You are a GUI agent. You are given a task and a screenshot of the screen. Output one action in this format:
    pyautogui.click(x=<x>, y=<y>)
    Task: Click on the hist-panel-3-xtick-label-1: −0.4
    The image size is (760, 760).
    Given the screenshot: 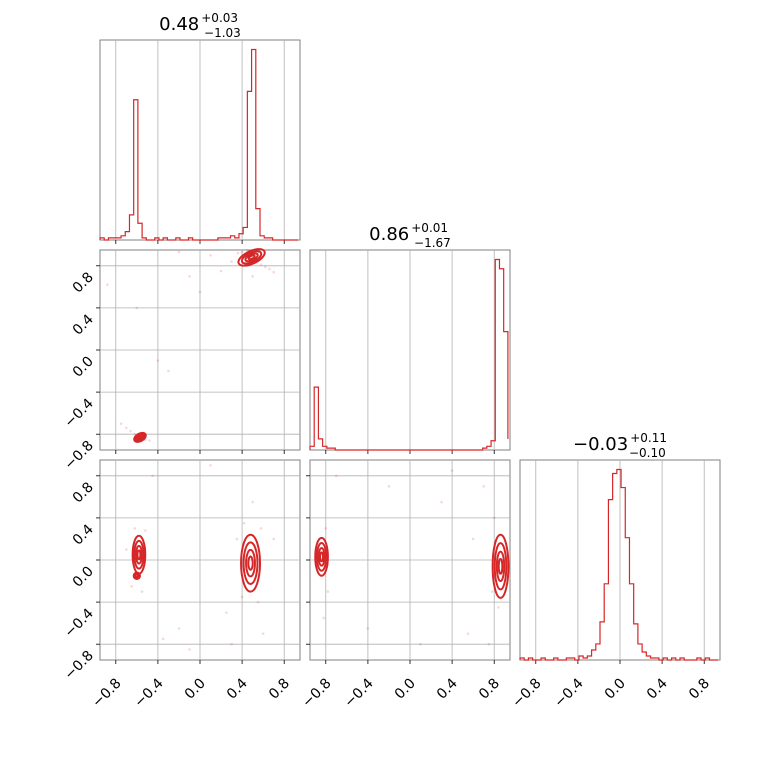 What is the action you would take?
    pyautogui.click(x=568, y=692)
    